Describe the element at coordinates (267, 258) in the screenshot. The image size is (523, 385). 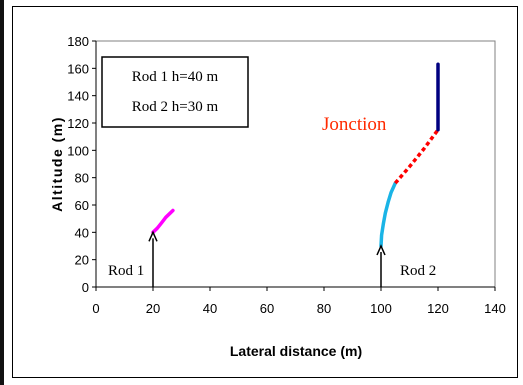
I see `arrow-layer` at that location.